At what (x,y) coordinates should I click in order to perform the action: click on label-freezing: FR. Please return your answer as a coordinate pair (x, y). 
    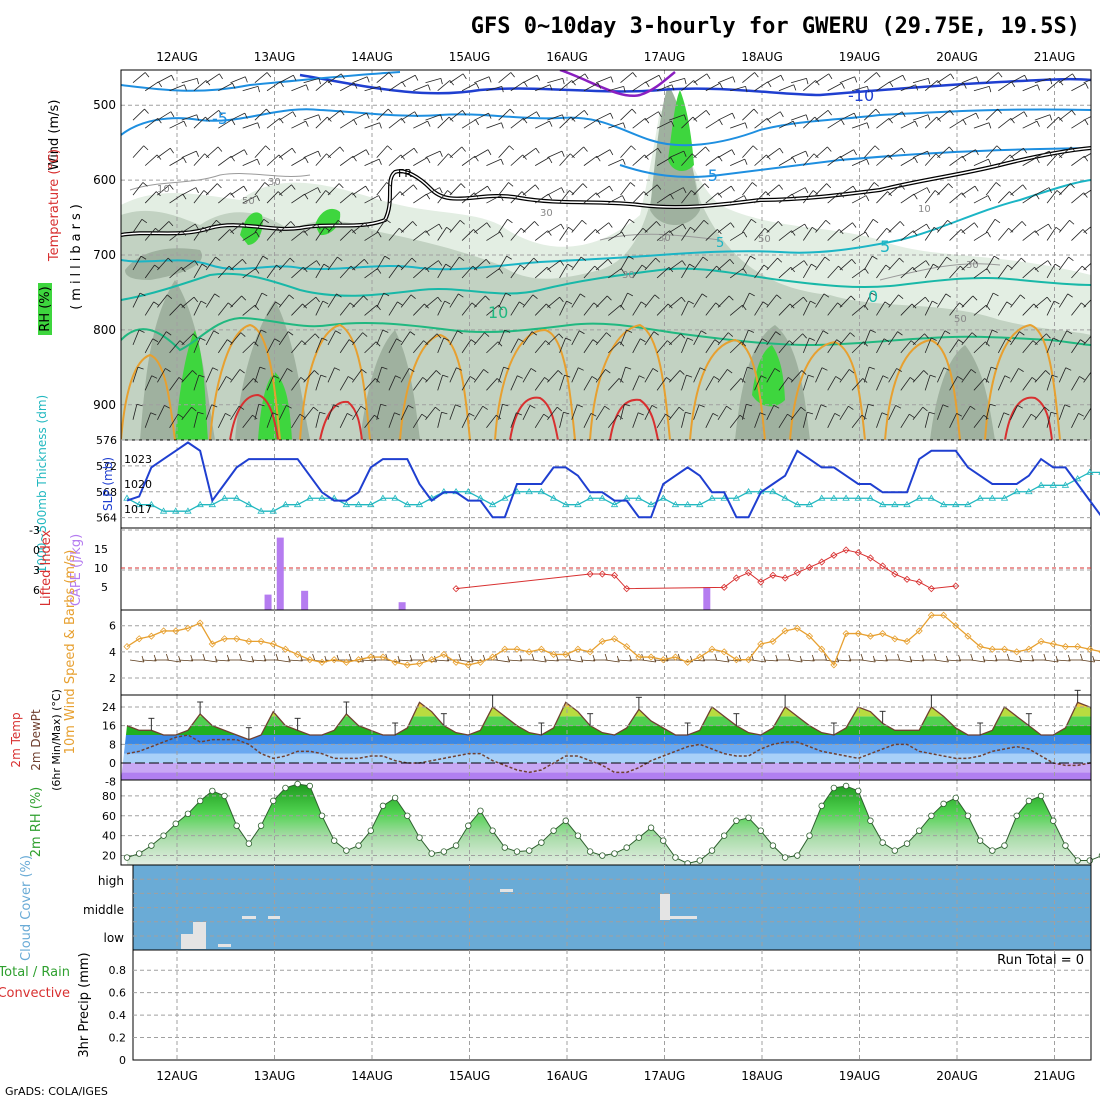
    Looking at the image, I should click on (405, 173).